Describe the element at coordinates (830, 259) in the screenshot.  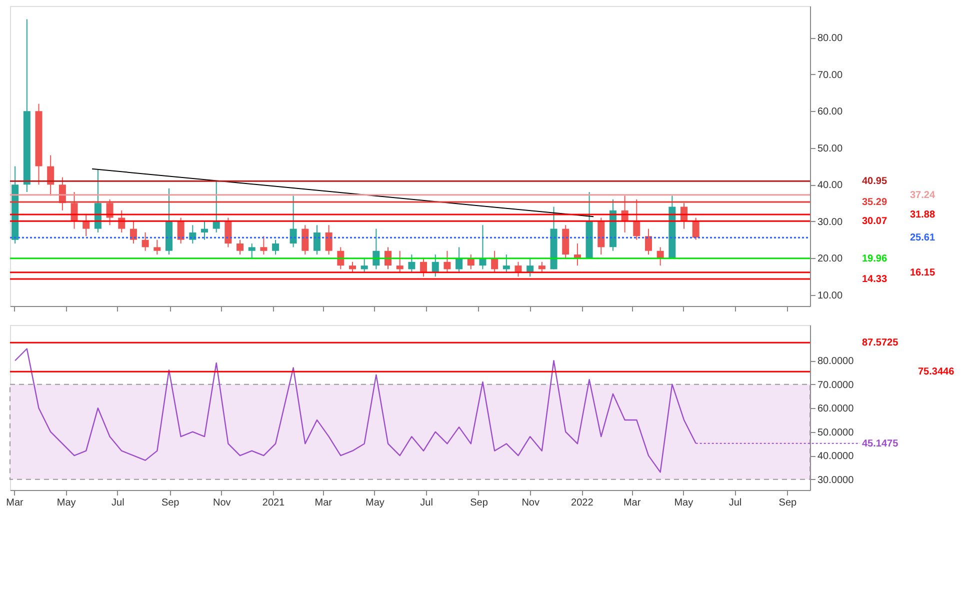
I see `y-tick-label: 20.00` at that location.